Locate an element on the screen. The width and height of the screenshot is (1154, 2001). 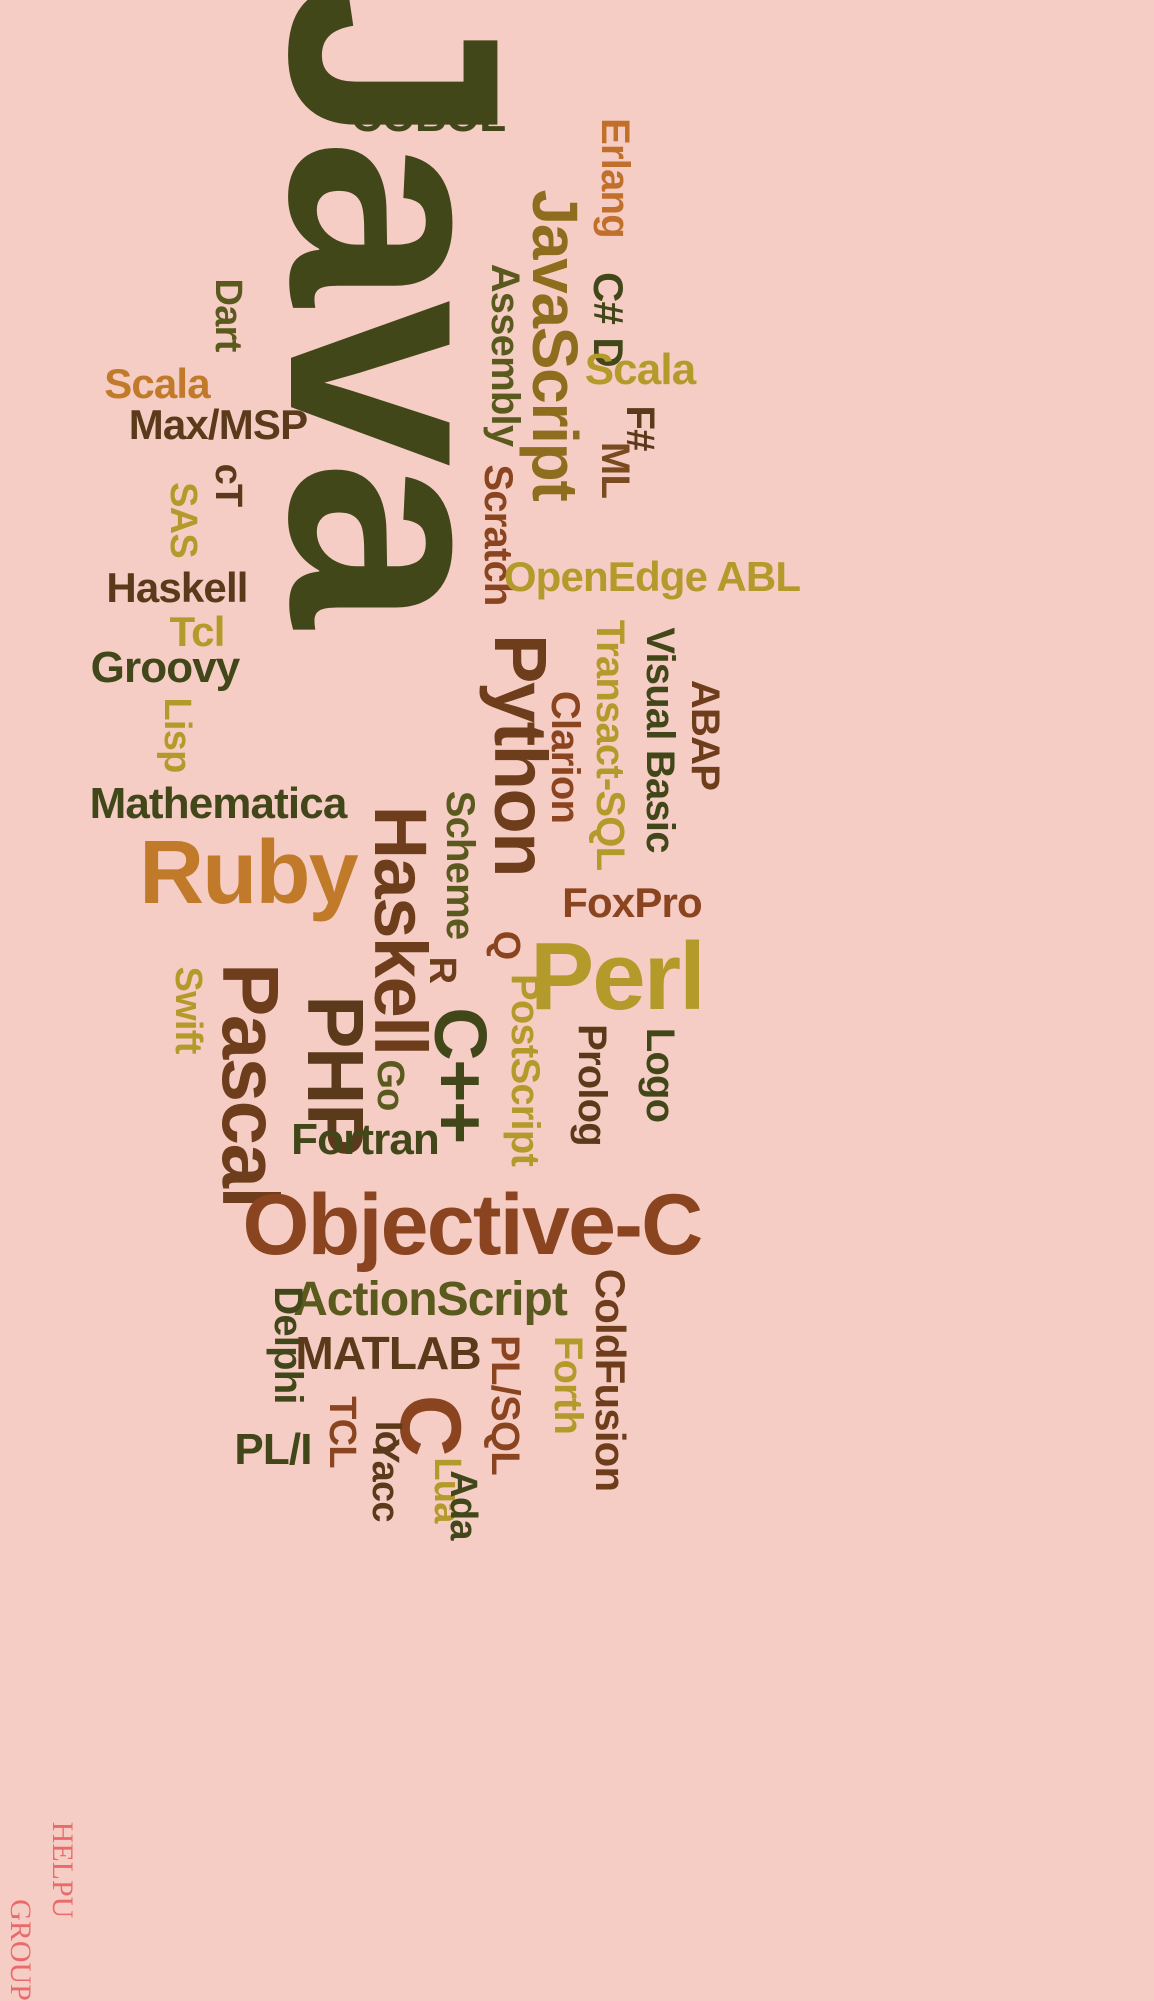
word-groovy-19: Groovy is located at coordinates (165, 667).